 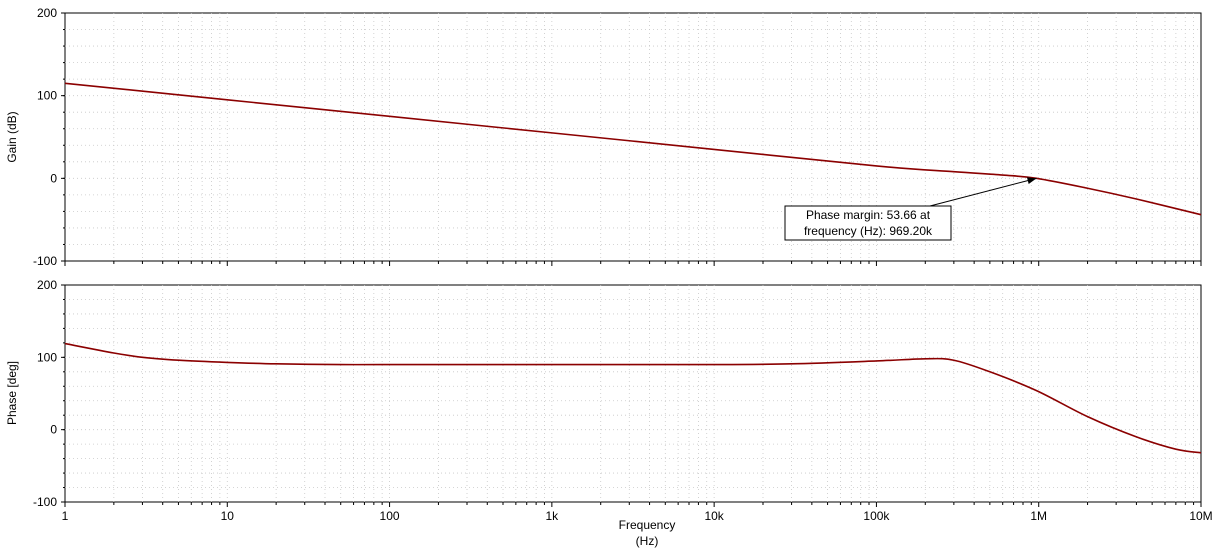 I want to click on x-tick-label: 100k, so click(x=876, y=516).